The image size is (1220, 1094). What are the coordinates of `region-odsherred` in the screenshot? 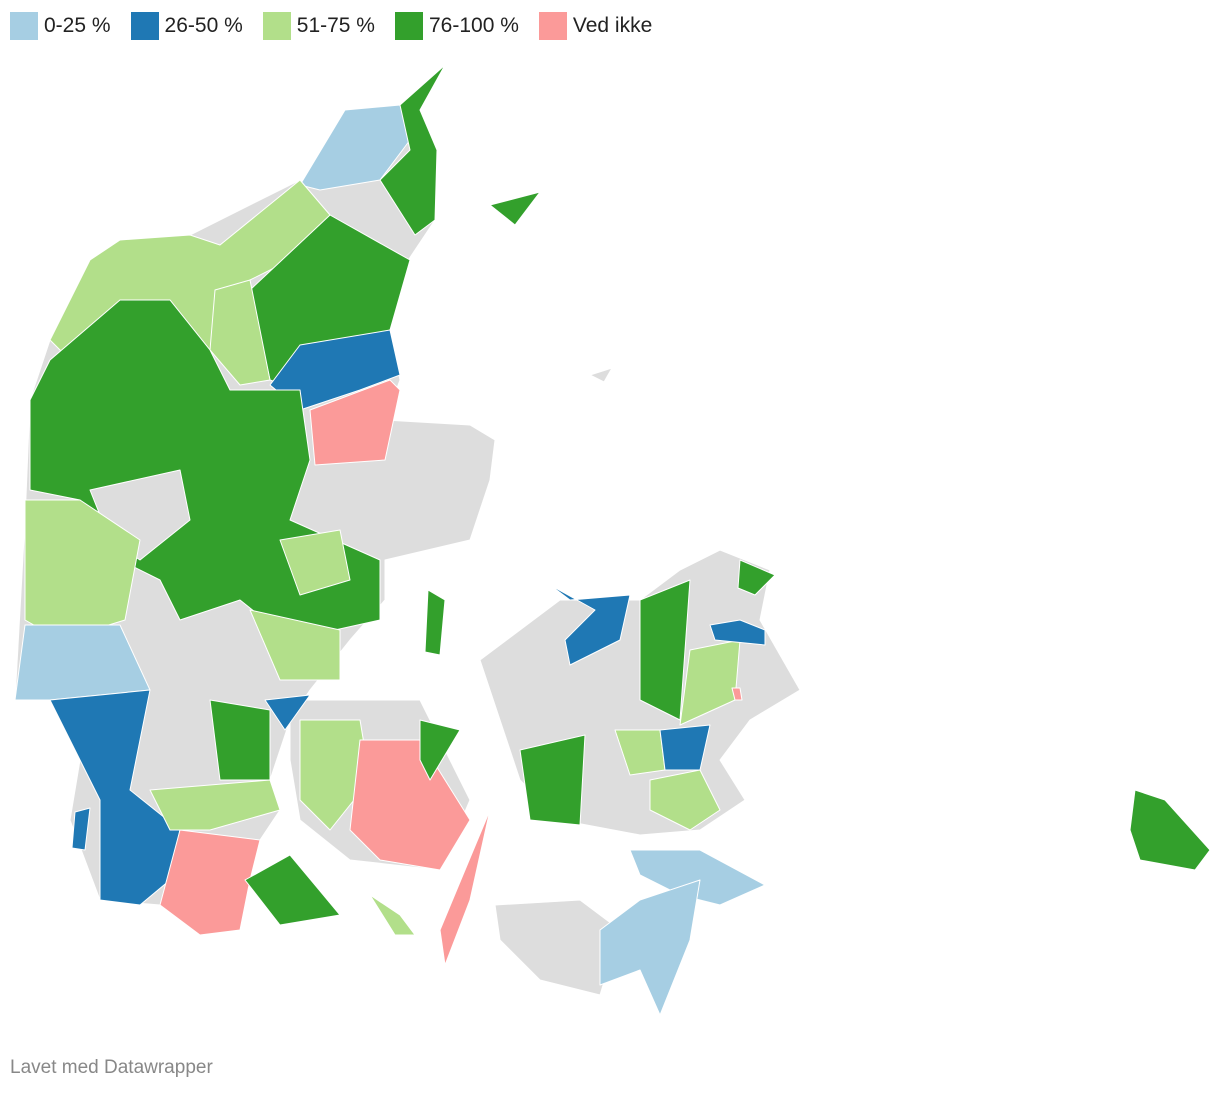 It's located at (590, 625).